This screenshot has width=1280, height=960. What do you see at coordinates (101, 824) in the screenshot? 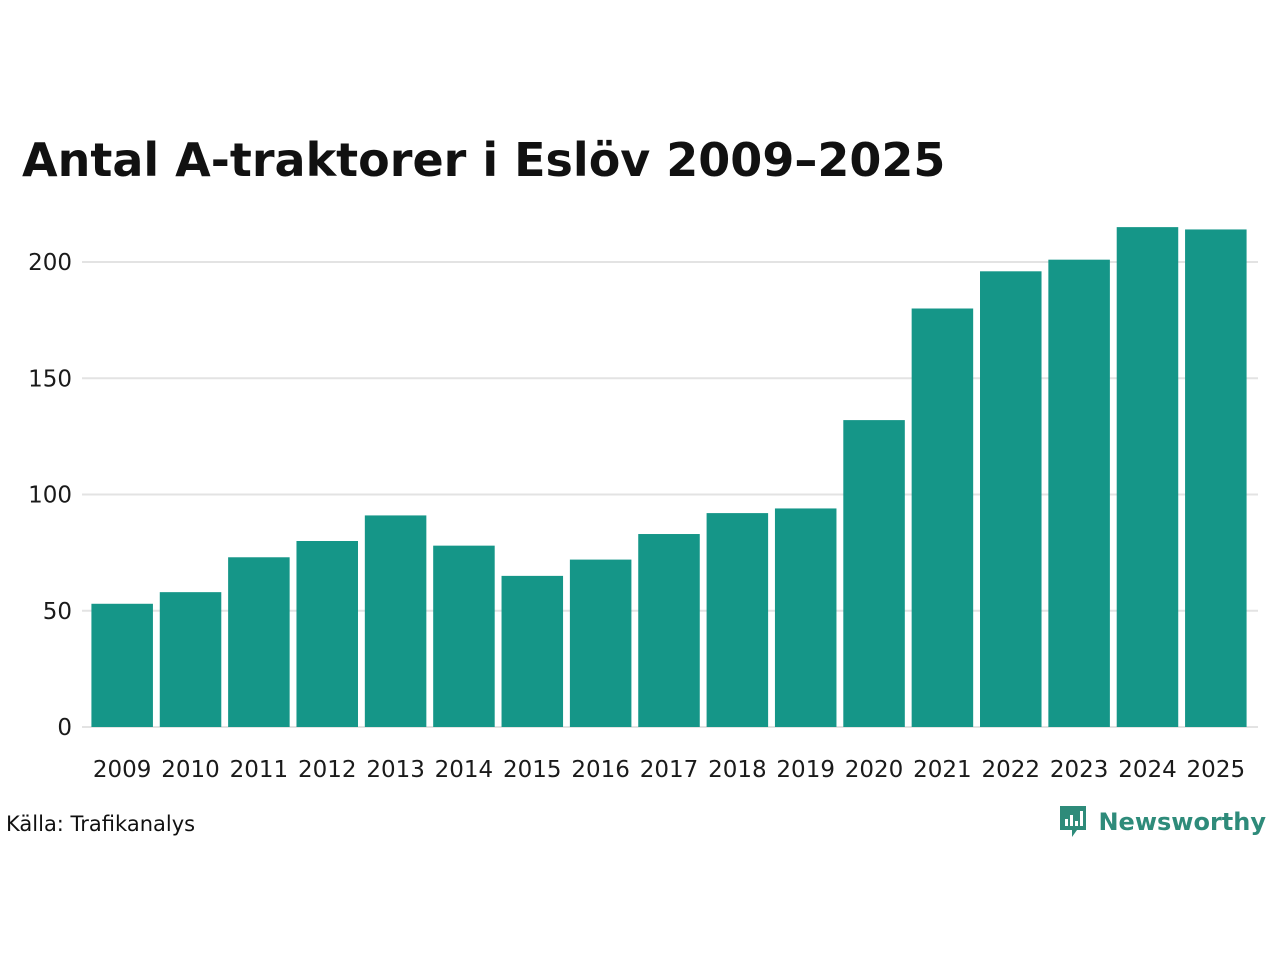
I see `source-note: Källa: Trafikanalys` at bounding box center [101, 824].